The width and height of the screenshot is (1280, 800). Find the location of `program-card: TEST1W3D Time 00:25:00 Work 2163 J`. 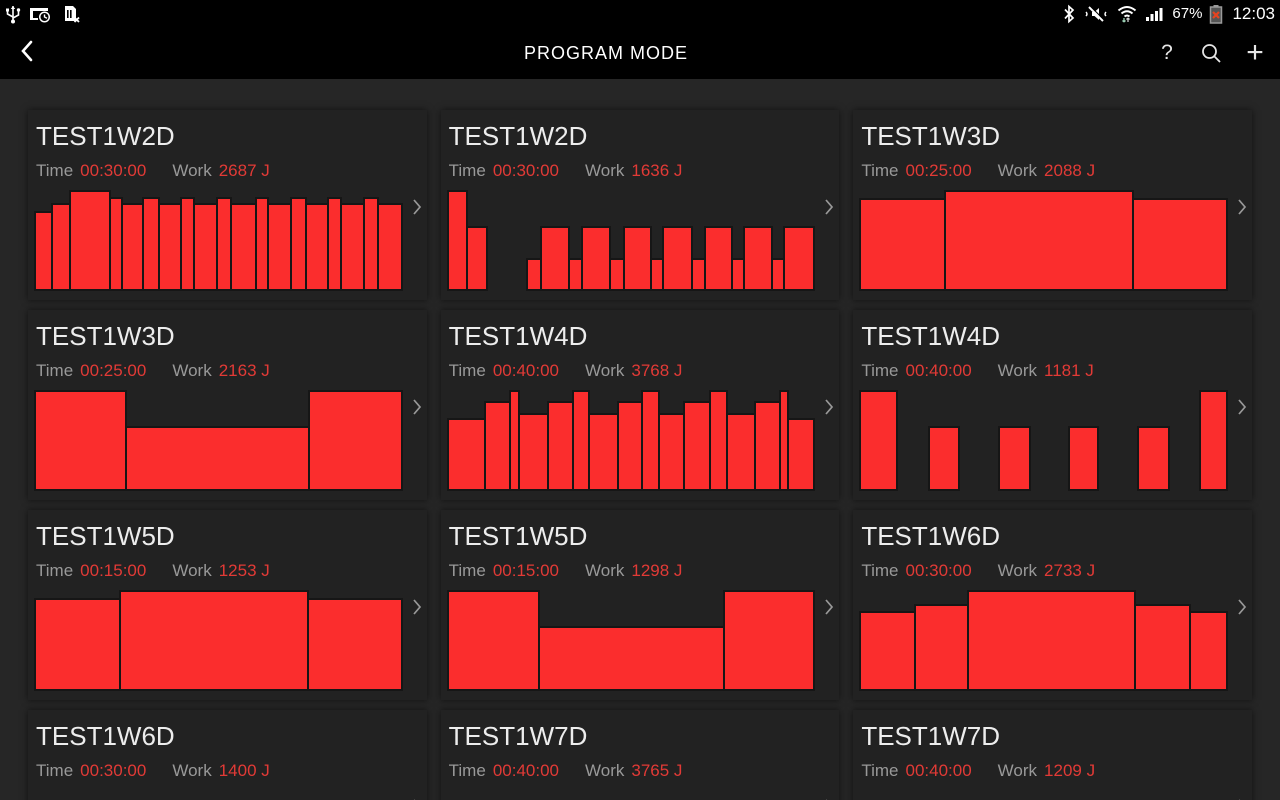

program-card: TEST1W3D Time 00:25:00 Work 2163 J is located at coordinates (227, 405).